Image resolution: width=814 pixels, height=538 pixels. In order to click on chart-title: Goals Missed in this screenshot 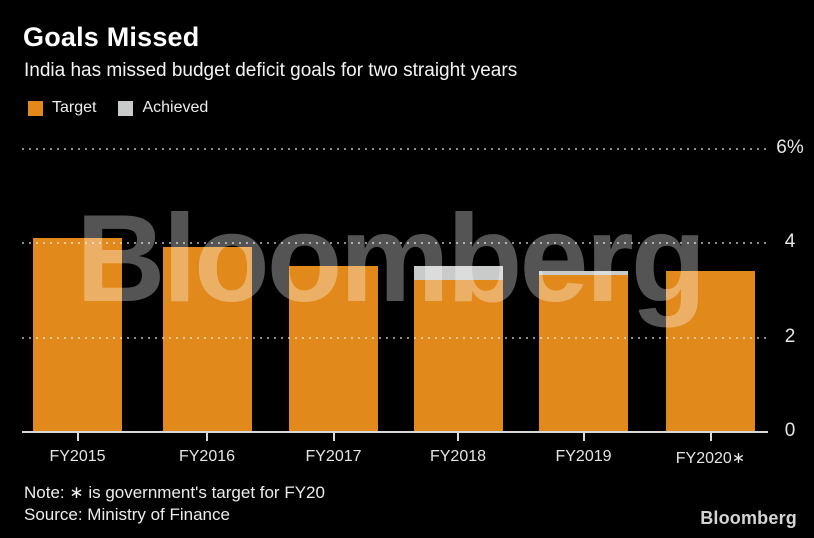, I will do `click(111, 37)`.